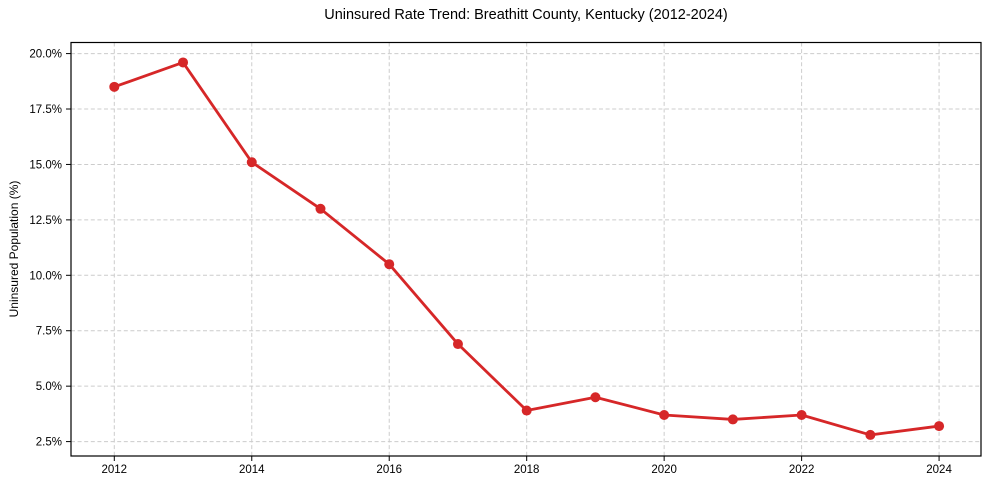 This screenshot has height=490, width=989. What do you see at coordinates (45, 165) in the screenshot?
I see `y-tick-label: 15.0%` at bounding box center [45, 165].